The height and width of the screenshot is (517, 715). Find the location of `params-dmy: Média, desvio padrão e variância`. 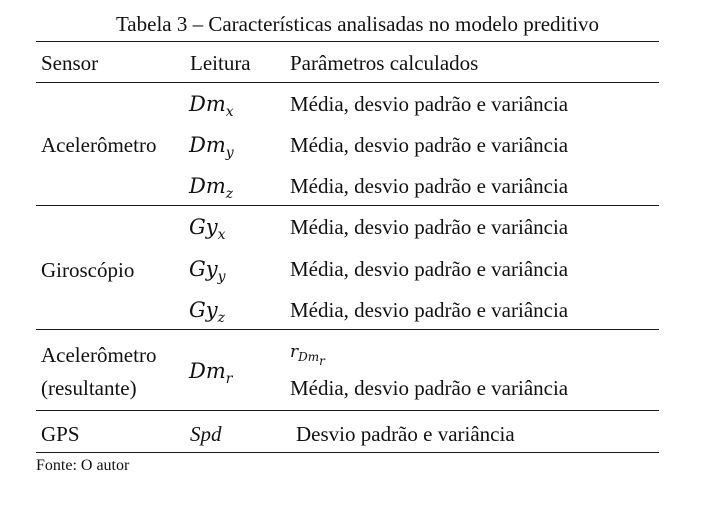

params-dmy: Média, desvio padrão e variância is located at coordinates (429, 145).